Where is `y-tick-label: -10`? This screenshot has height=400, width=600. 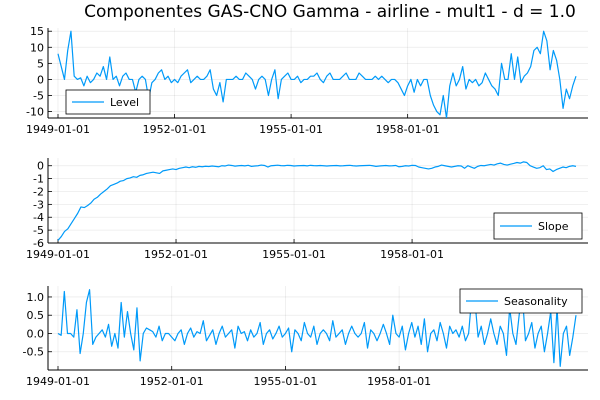
y-tick-label: -10 is located at coordinates (35, 112).